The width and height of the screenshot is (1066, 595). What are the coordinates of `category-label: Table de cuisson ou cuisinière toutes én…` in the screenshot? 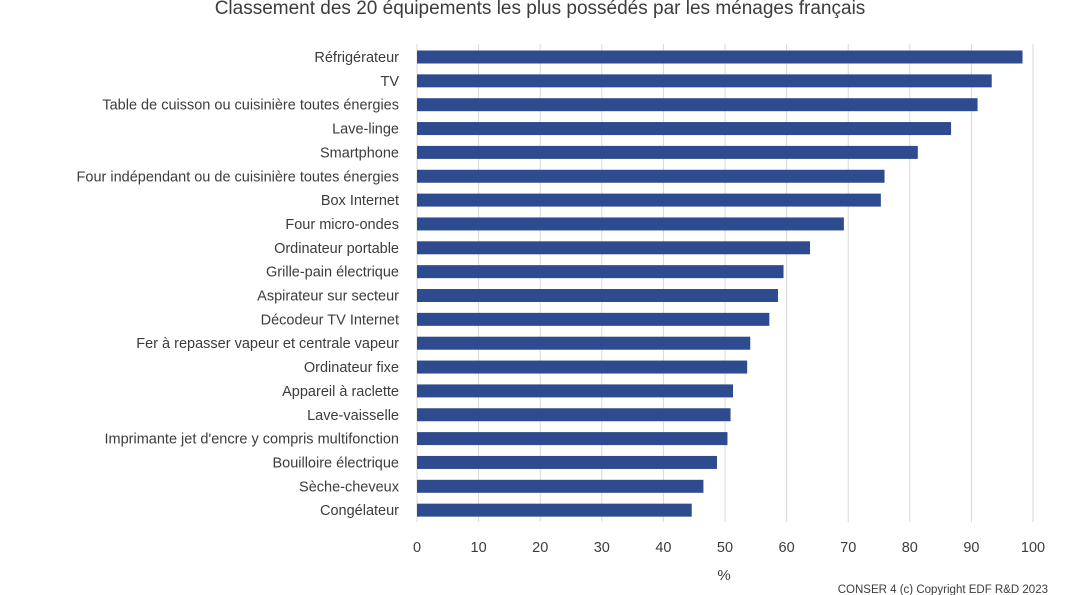 It's located at (250, 106).